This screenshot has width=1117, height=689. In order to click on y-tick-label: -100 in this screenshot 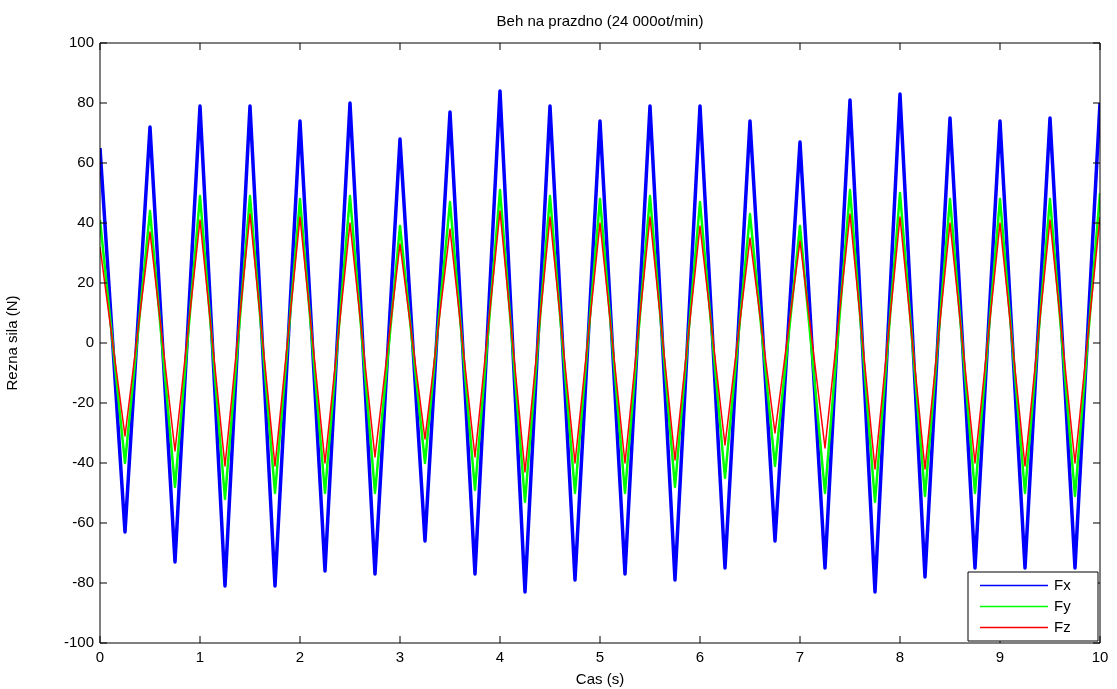, I will do `click(78, 642)`.